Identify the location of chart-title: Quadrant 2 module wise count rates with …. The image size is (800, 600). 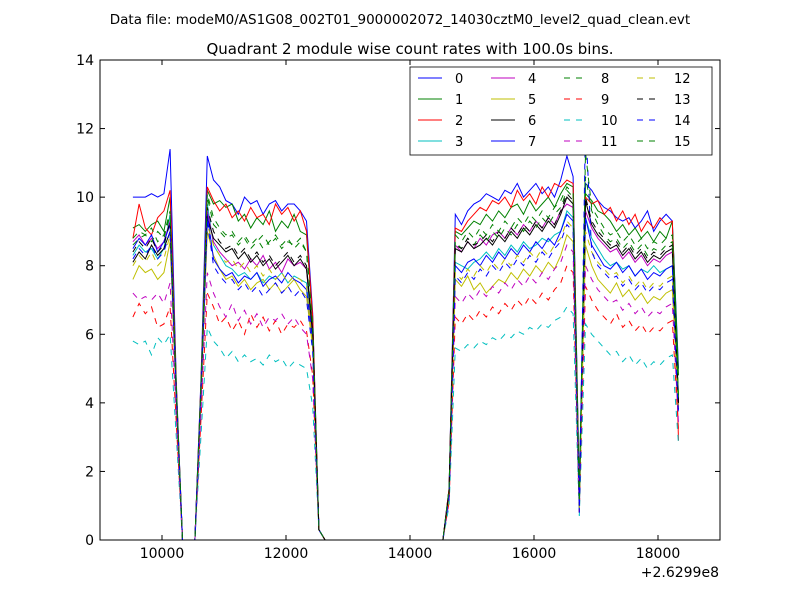
(409, 49).